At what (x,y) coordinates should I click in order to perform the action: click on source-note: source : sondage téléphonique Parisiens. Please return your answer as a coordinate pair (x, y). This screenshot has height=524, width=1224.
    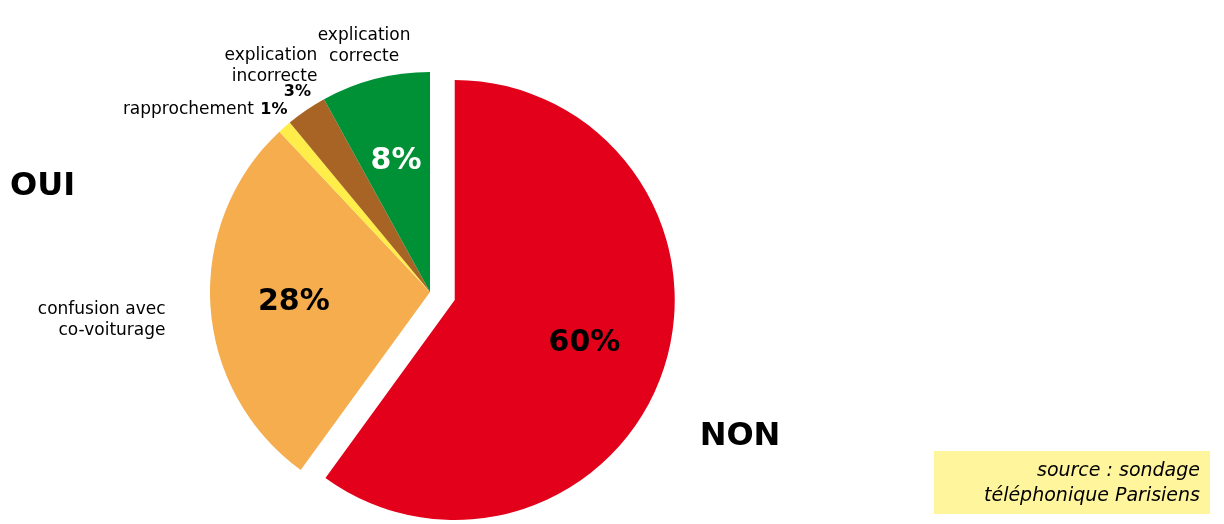
    Looking at the image, I should click on (1072, 482).